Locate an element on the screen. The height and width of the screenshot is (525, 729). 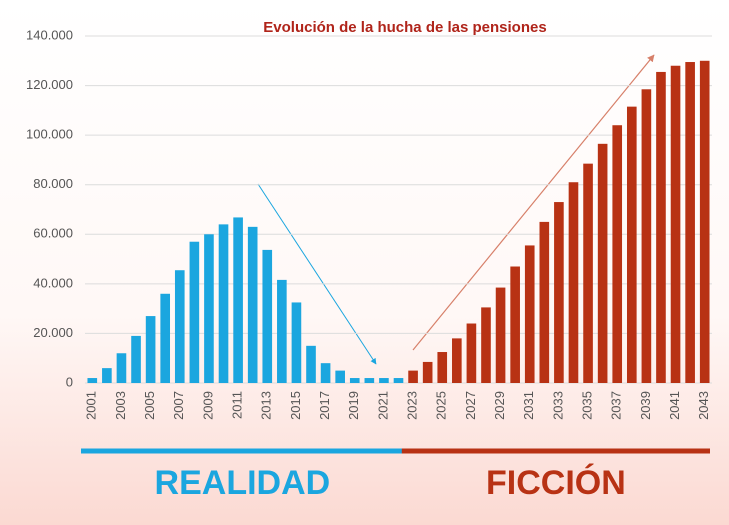
x-tick-label: 2031 is located at coordinates (528, 405).